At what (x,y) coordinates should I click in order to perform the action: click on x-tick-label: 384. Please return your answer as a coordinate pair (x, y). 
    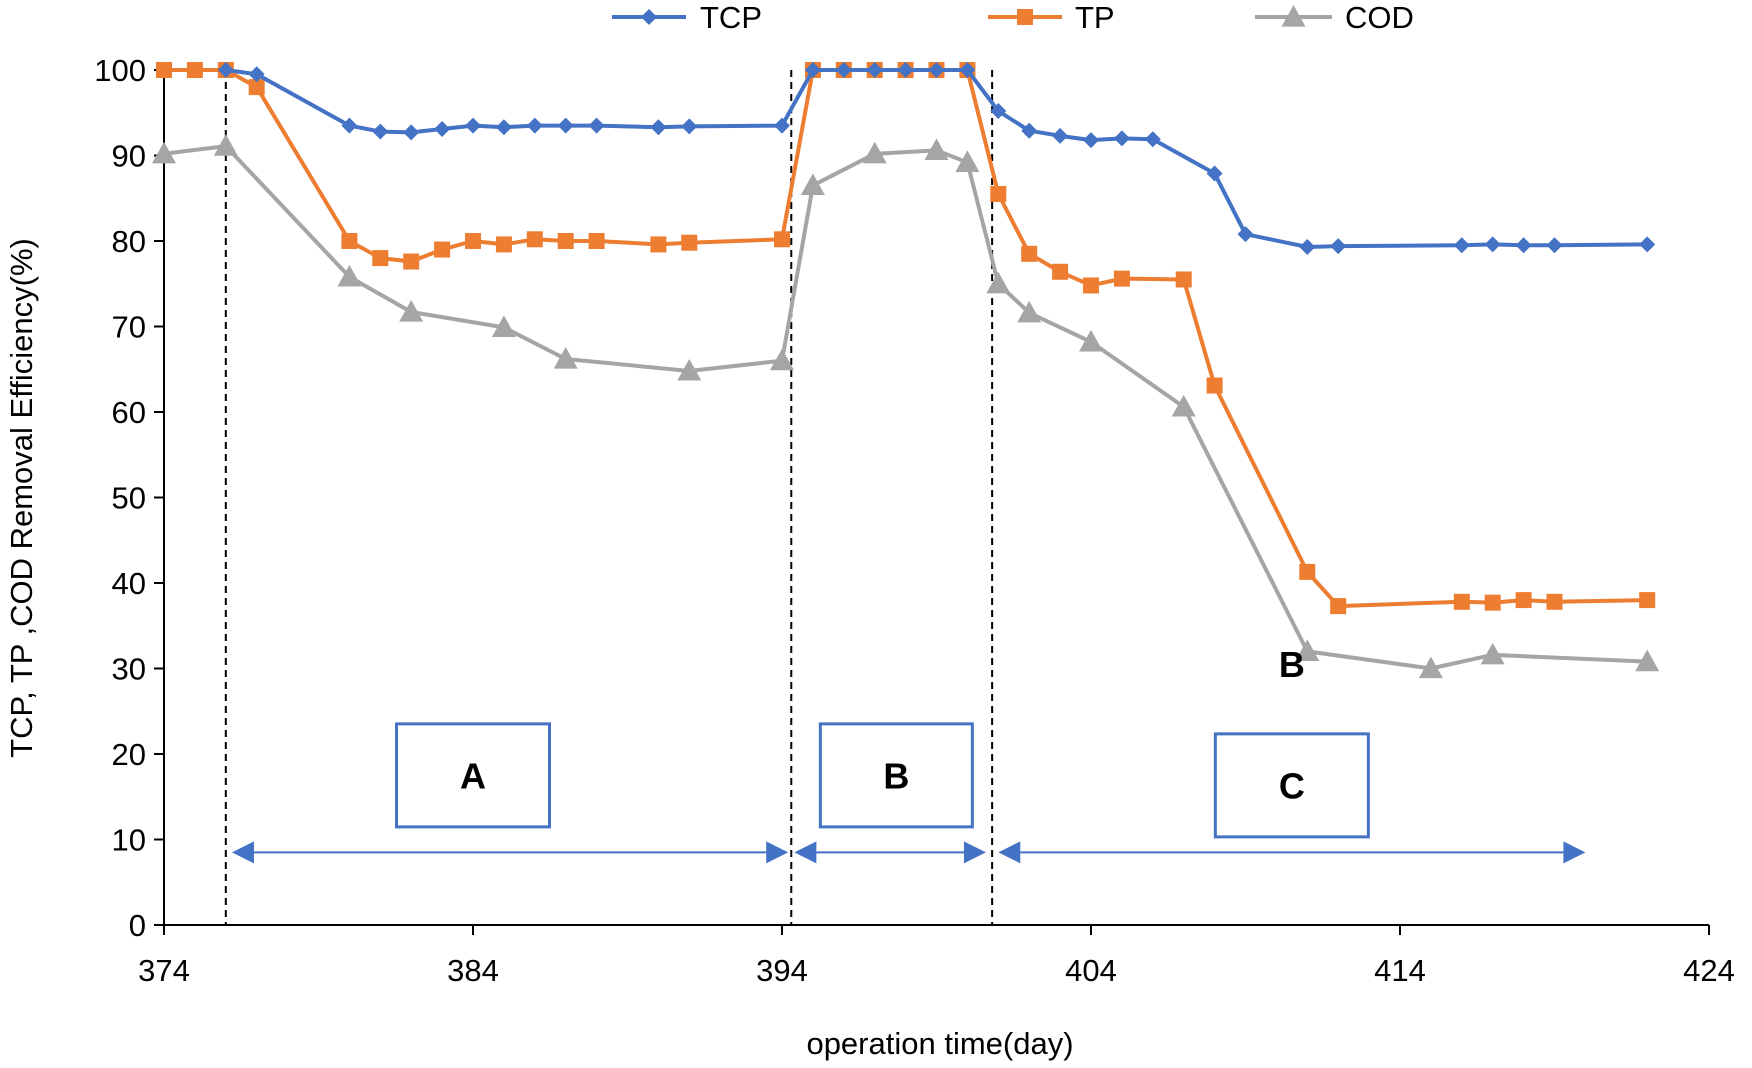
    Looking at the image, I should click on (473, 970).